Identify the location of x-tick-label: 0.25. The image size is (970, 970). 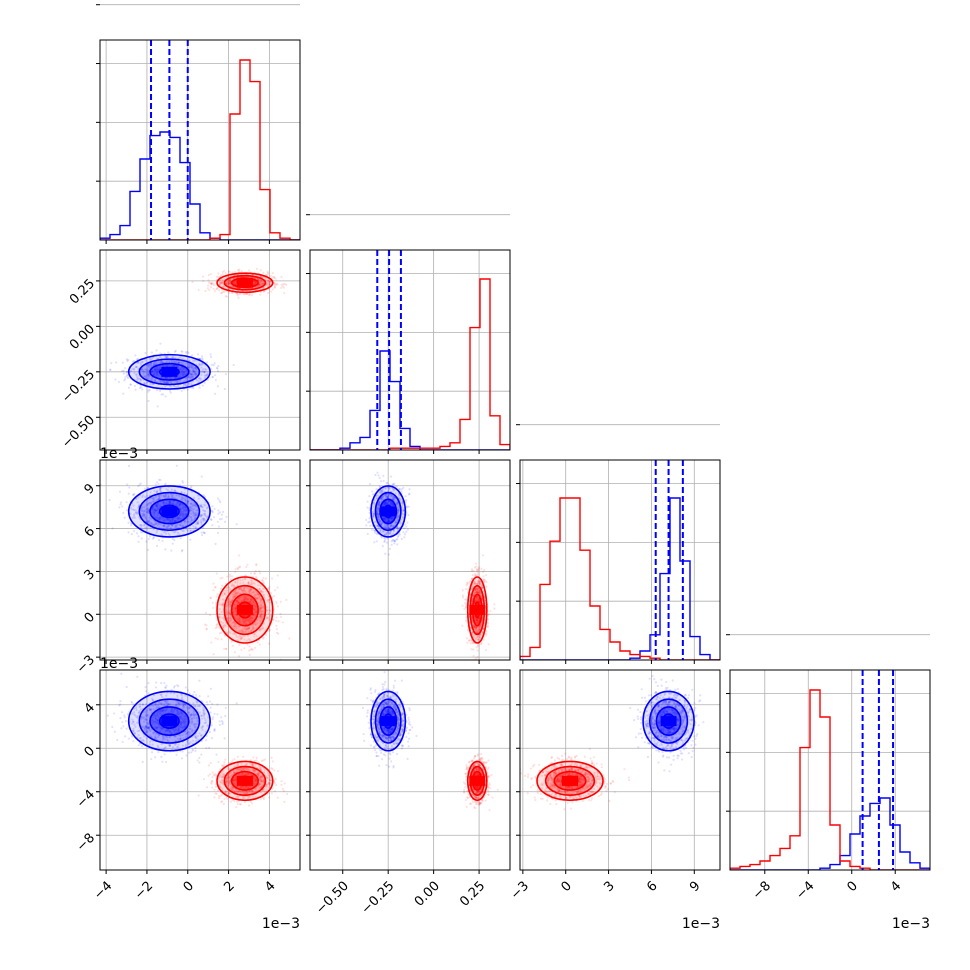
(472, 894).